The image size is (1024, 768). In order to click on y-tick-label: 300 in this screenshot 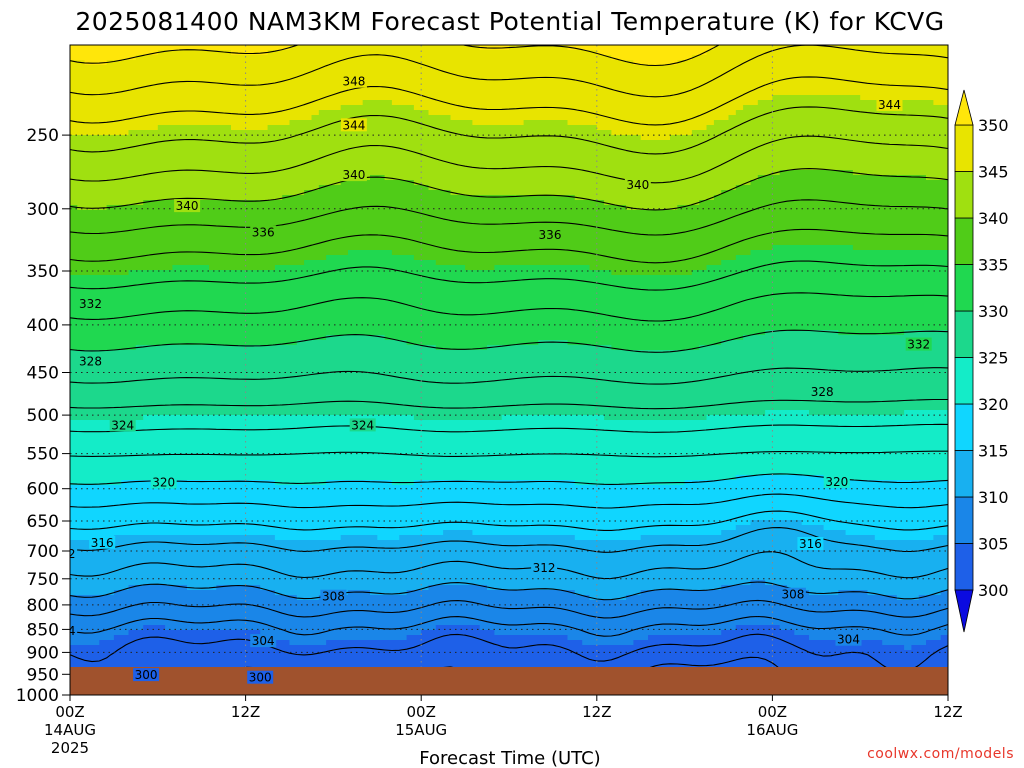, I will do `click(43, 210)`.